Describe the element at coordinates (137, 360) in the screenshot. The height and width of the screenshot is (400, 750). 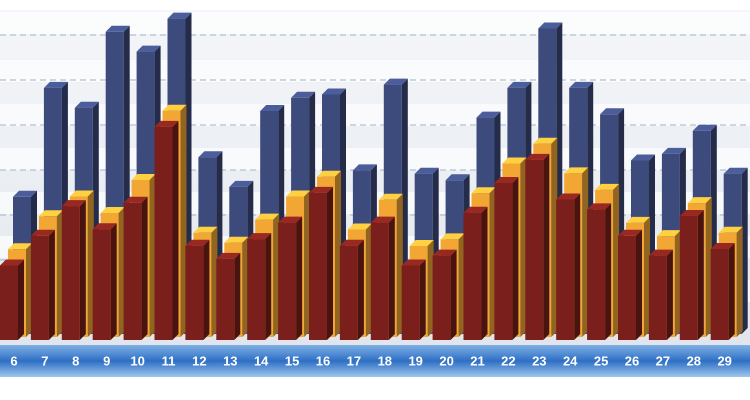
I see `x-tick-label: 10` at that location.